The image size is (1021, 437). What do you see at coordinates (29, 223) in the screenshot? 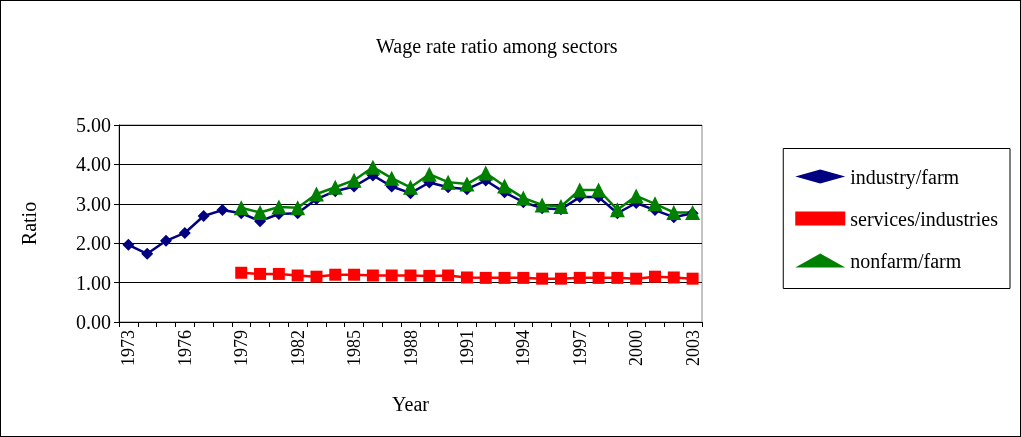
I see `y-axis-title: Ratio` at bounding box center [29, 223].